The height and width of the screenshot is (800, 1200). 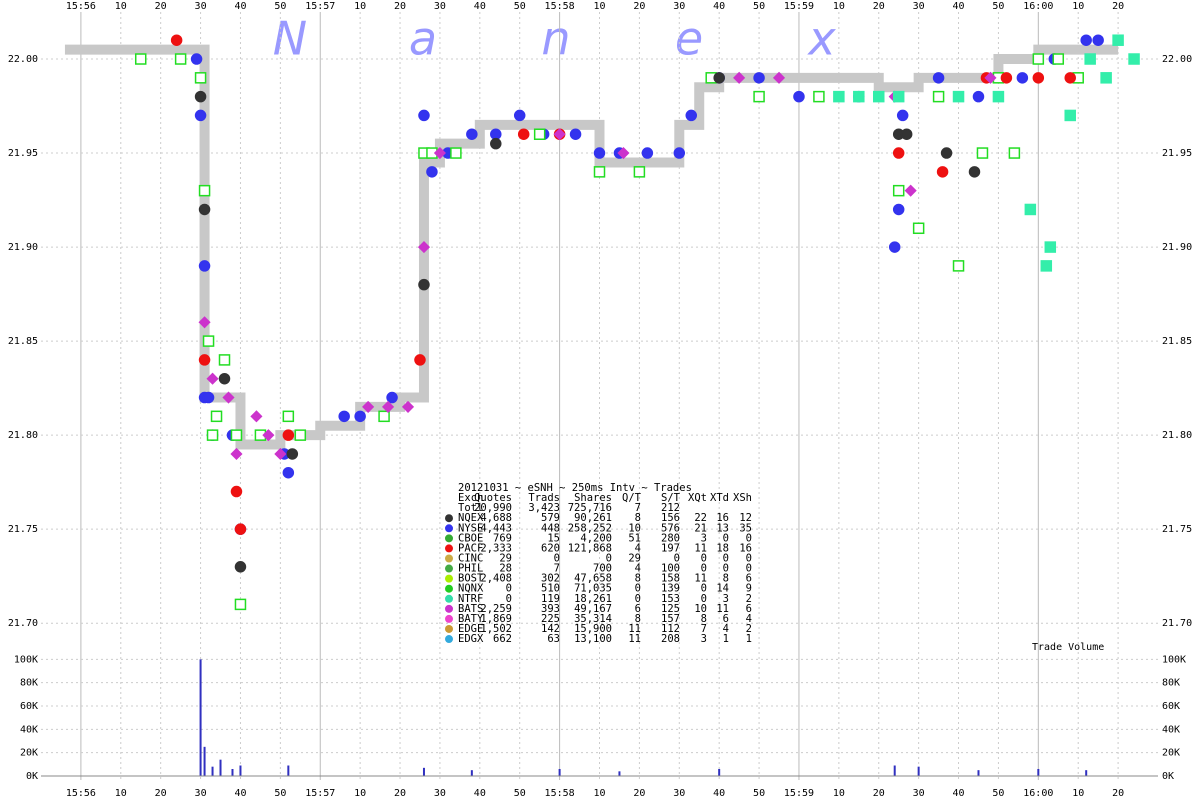 What do you see at coordinates (719, 498) in the screenshot?
I see `table-header: XTd` at bounding box center [719, 498].